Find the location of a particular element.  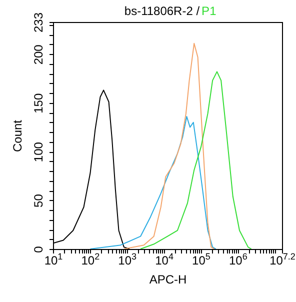

x-tick-label: 10$^{2}$ is located at coordinates (90, 260).